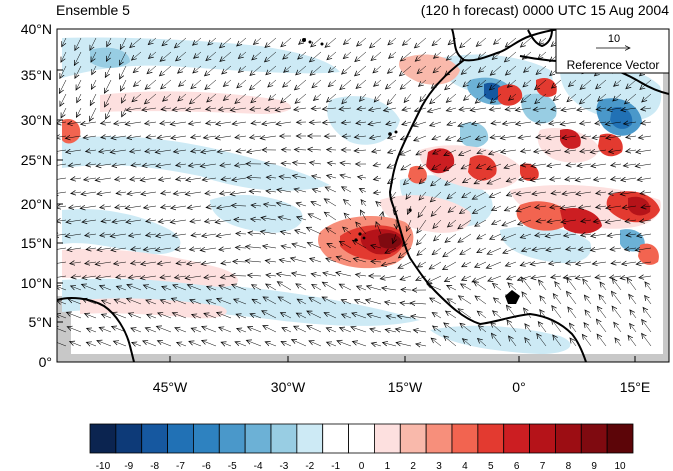 The height and width of the screenshot is (471, 673). I want to click on colorbar-tick-label: 5, so click(491, 466).